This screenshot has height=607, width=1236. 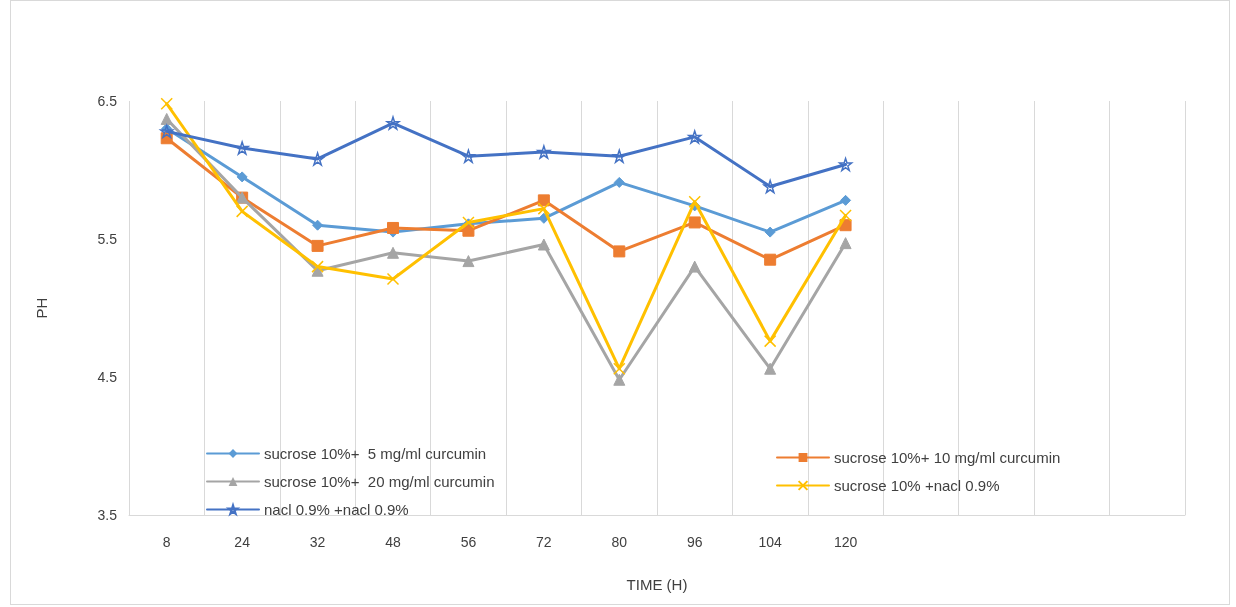 What do you see at coordinates (947, 457) in the screenshot?
I see `legend-label: sucrose 10%+ 10 mg/ml curcumin` at bounding box center [947, 457].